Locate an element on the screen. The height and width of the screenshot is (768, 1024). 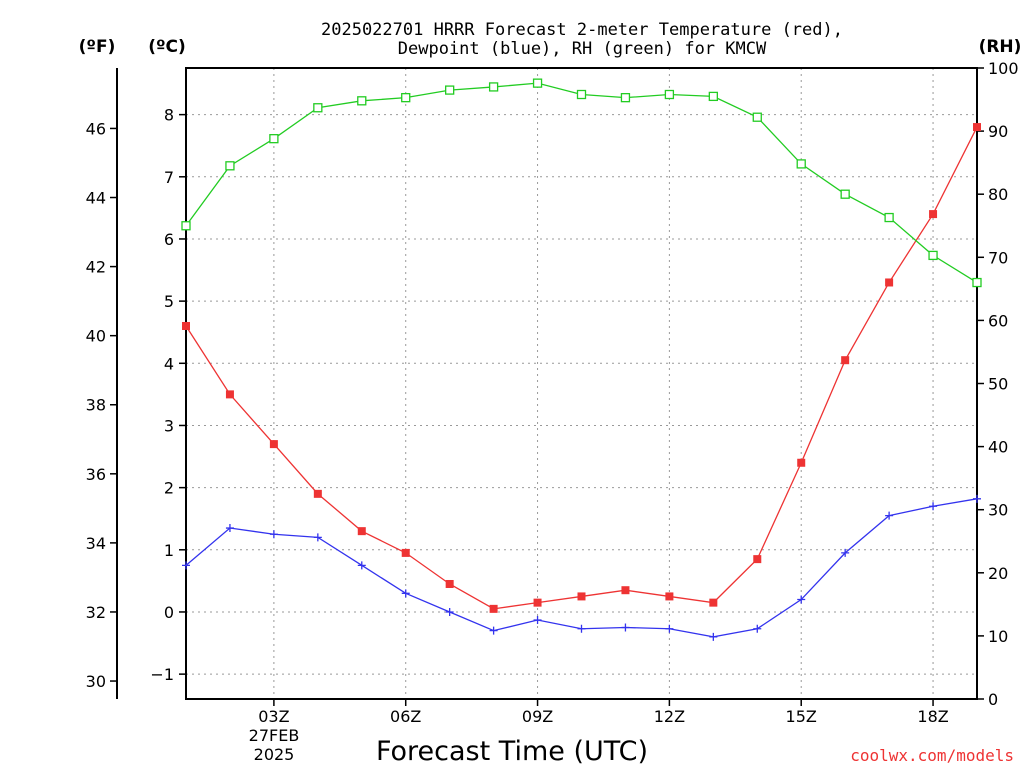
rh-tick-label: 30 is located at coordinates (998, 510).